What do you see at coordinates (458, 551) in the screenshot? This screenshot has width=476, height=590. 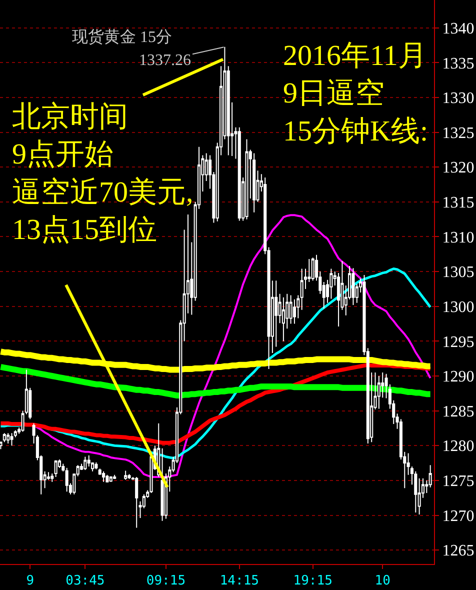 I see `y-tick-label: 1265` at bounding box center [458, 551].